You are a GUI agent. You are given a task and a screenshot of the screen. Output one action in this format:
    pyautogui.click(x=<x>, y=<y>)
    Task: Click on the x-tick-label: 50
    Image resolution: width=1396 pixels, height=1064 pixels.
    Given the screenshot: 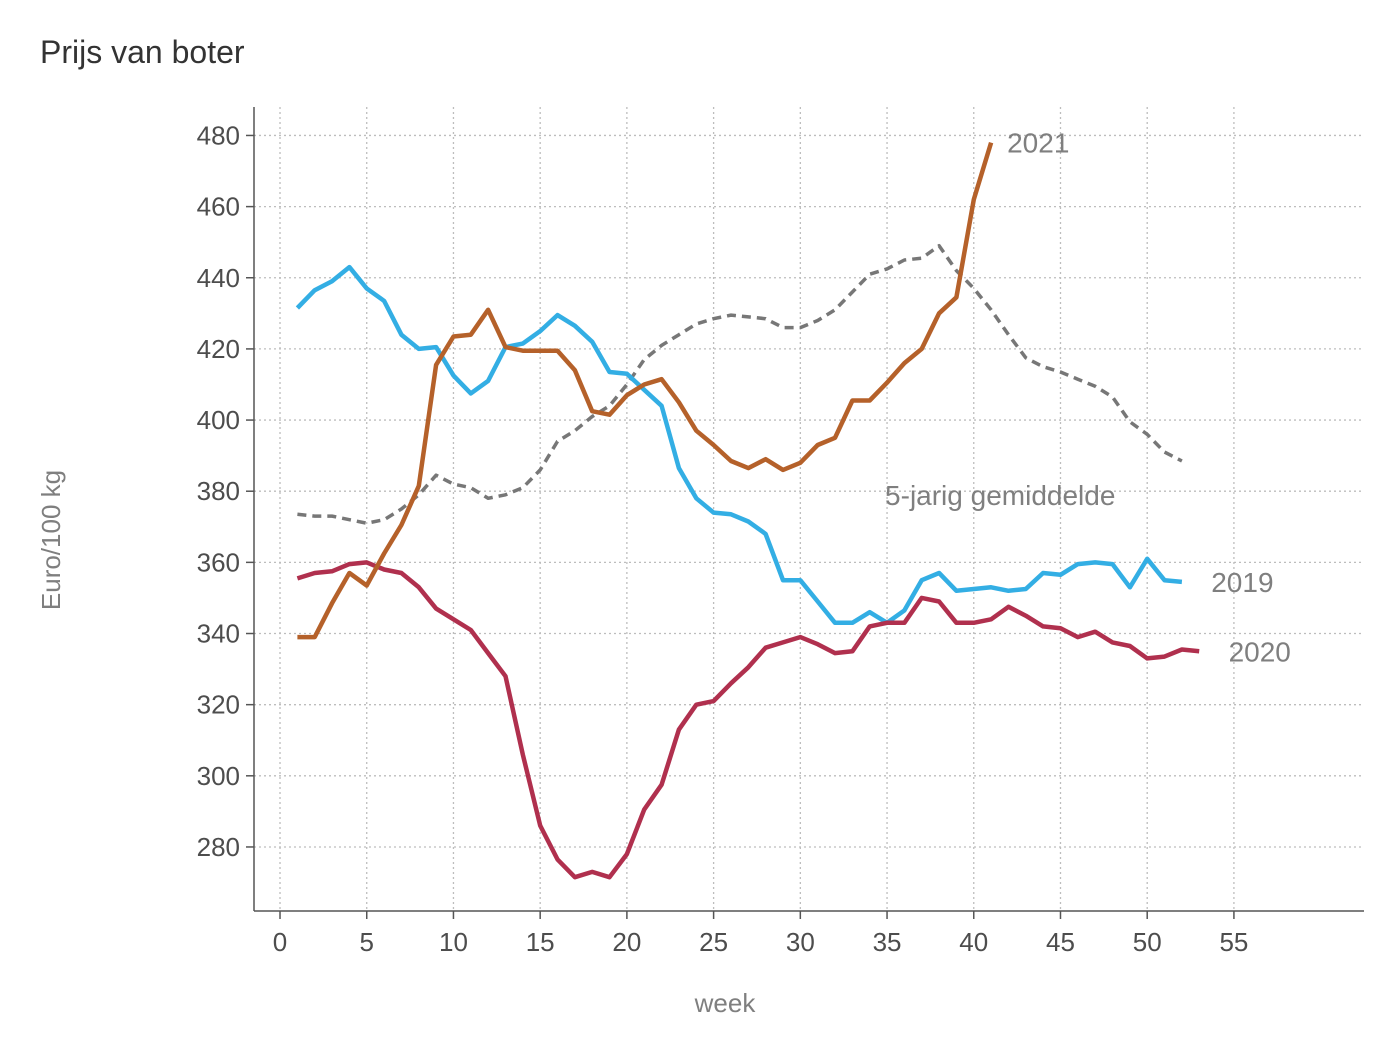 What is the action you would take?
    pyautogui.click(x=1147, y=942)
    